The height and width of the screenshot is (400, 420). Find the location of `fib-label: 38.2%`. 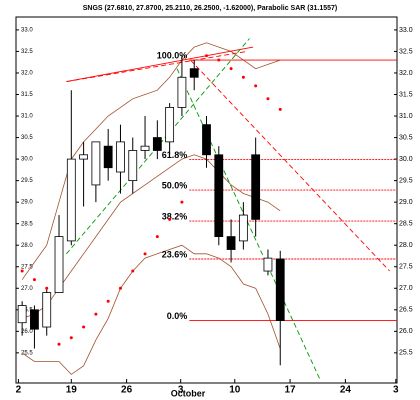

fib-label: 38.2% is located at coordinates (175, 216).